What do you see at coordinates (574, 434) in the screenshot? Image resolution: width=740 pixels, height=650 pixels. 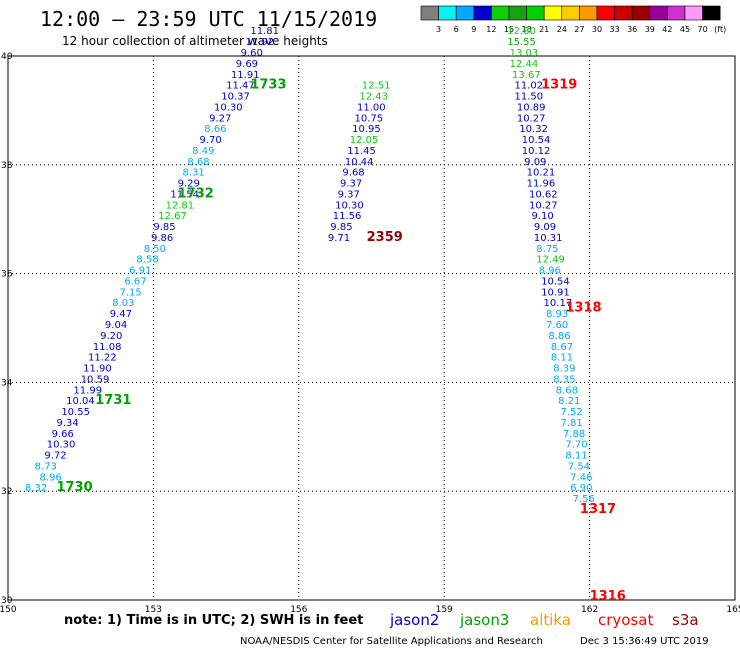 I see `wave-height-label: 7.88` at bounding box center [574, 434].